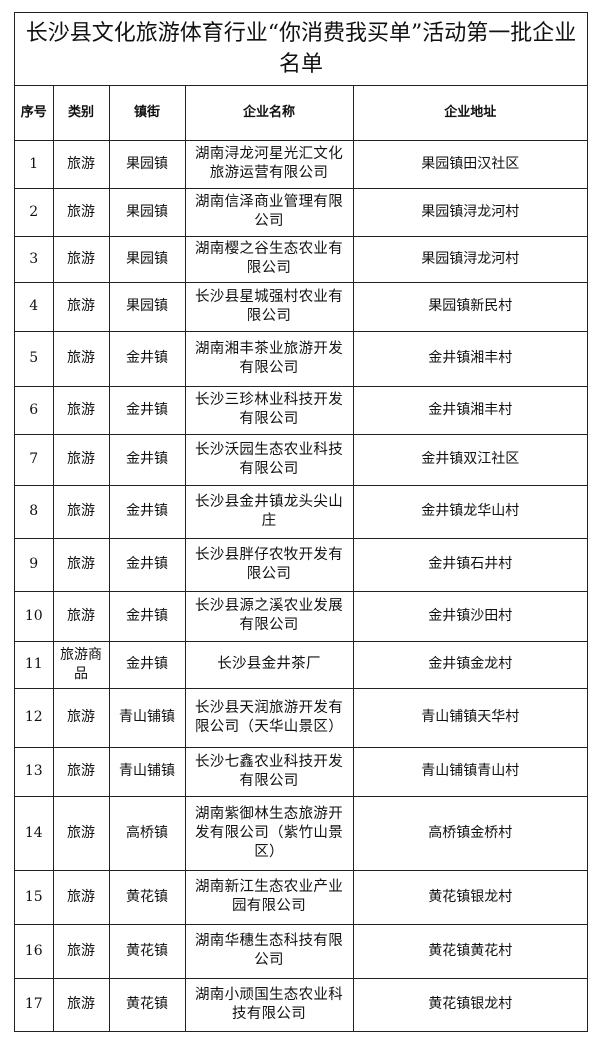 This screenshot has height=1048, width=600. I want to click on table-row: 7 旅游 金井镇 长沙沃园生态农业科技有限公司 金井镇双江社区, so click(301, 459).